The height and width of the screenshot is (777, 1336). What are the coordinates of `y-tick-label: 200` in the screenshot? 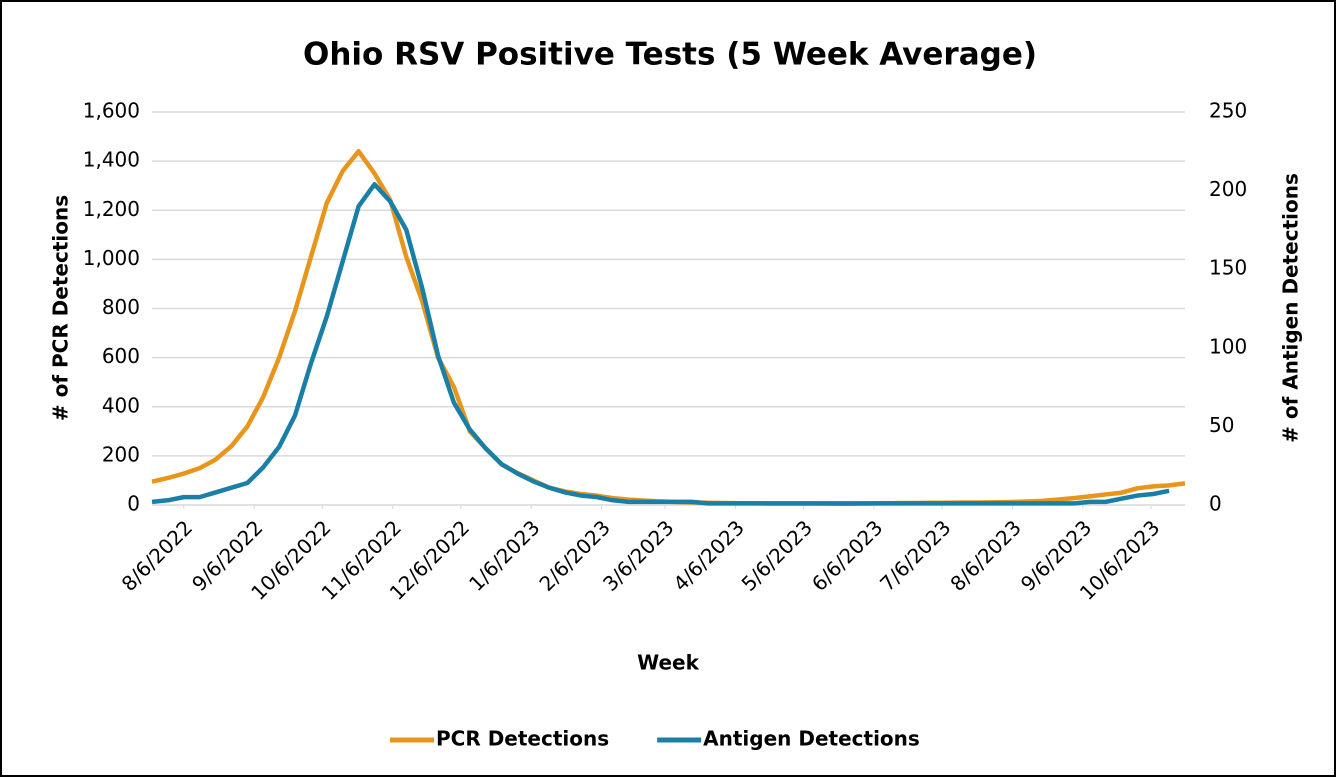 It's located at (121, 454).